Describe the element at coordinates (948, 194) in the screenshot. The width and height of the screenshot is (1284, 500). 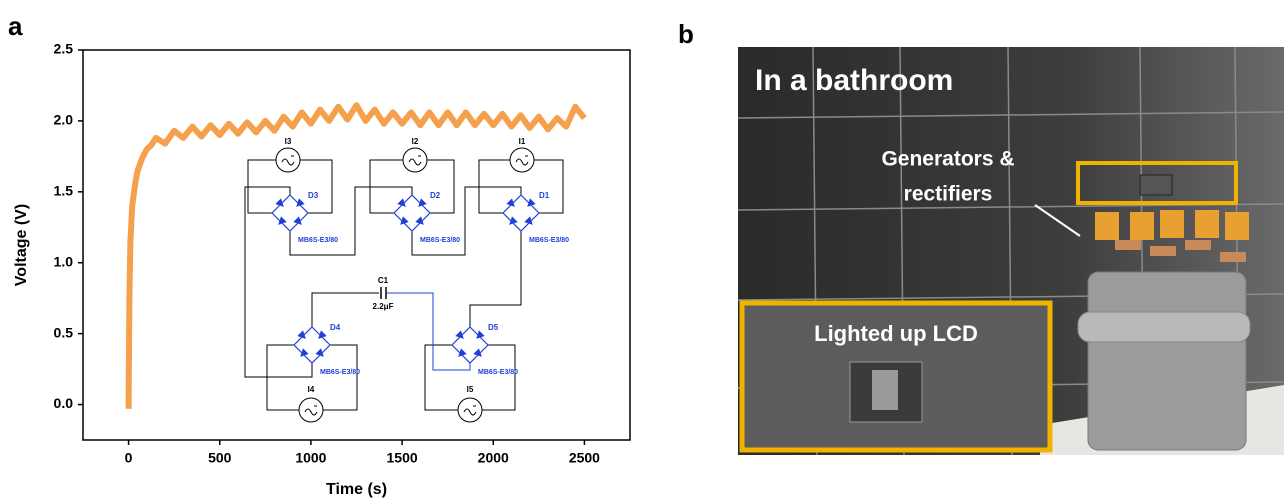
I see `callout-text: rectifiers` at that location.